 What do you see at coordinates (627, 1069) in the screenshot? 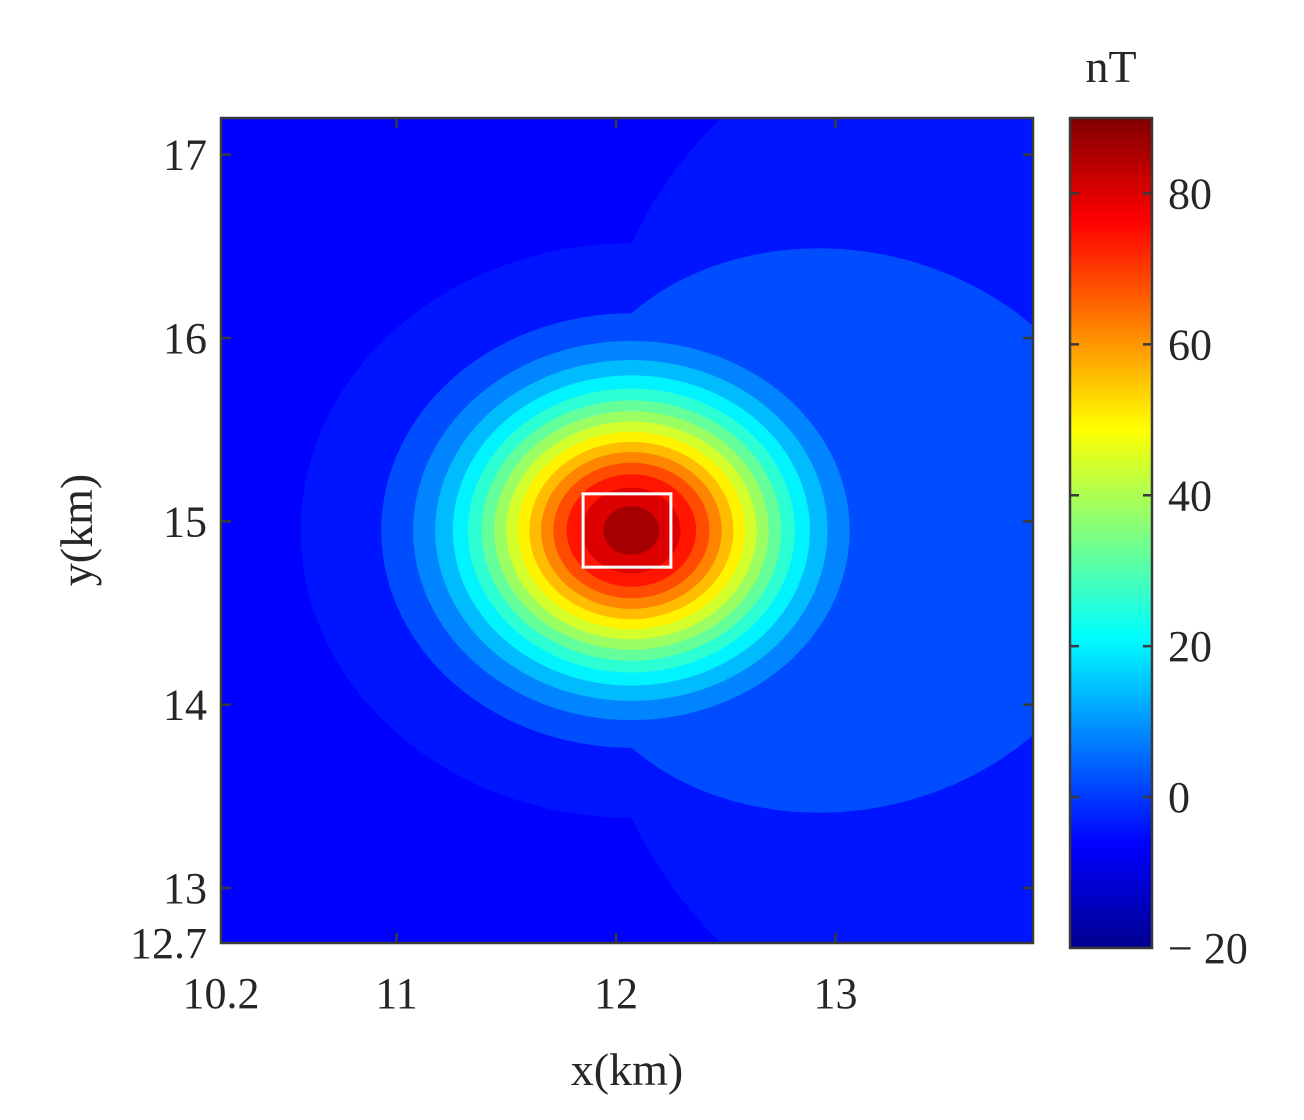
I see `x-axis-label: x(km)` at bounding box center [627, 1069].